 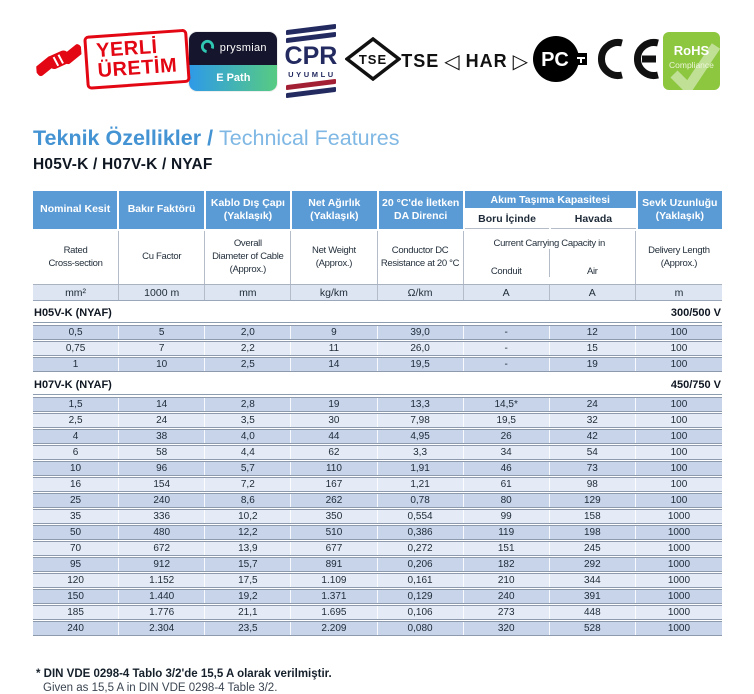 What do you see at coordinates (377, 420) in the screenshot?
I see `table-row: 2,5 24 3,5 30 7,98 19,5 32 100` at bounding box center [377, 420].